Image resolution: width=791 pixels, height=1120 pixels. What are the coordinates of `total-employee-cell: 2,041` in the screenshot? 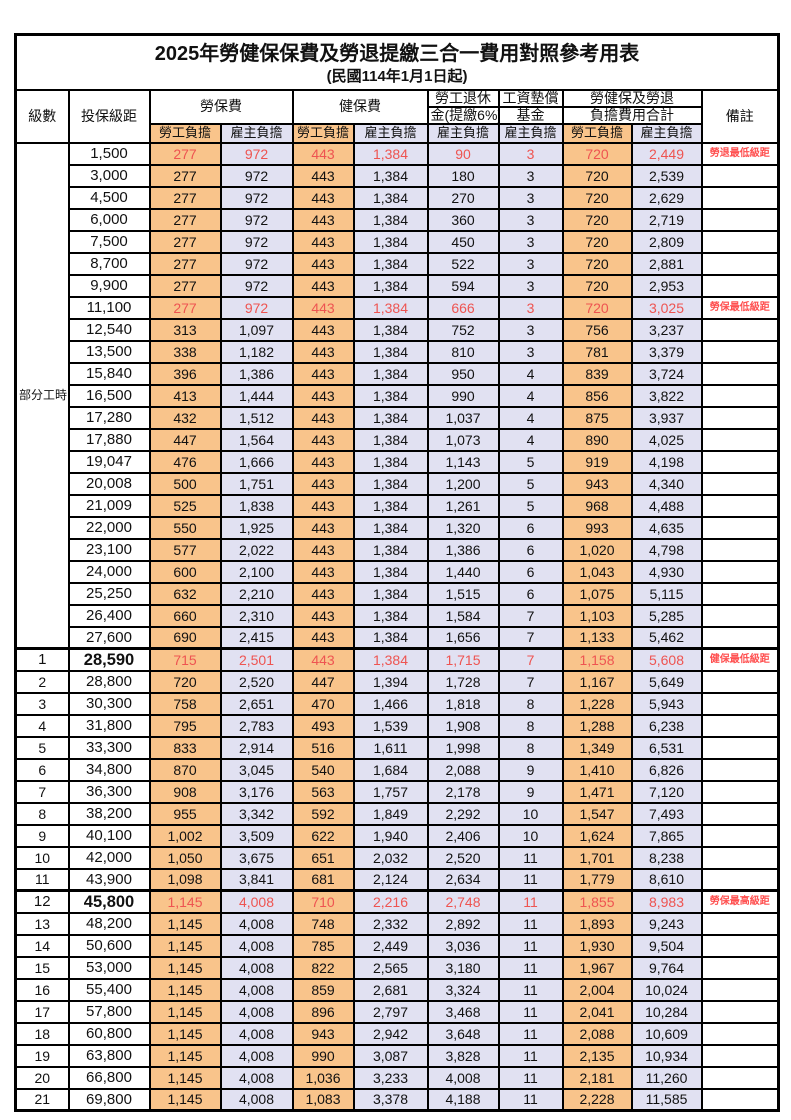 It's located at (597, 1011).